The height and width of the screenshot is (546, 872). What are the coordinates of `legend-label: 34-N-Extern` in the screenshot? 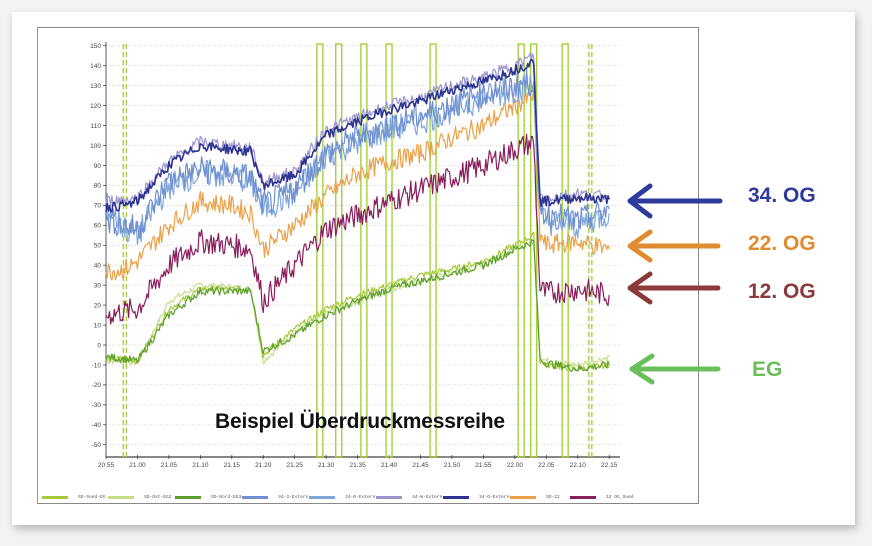 It's located at (360, 497).